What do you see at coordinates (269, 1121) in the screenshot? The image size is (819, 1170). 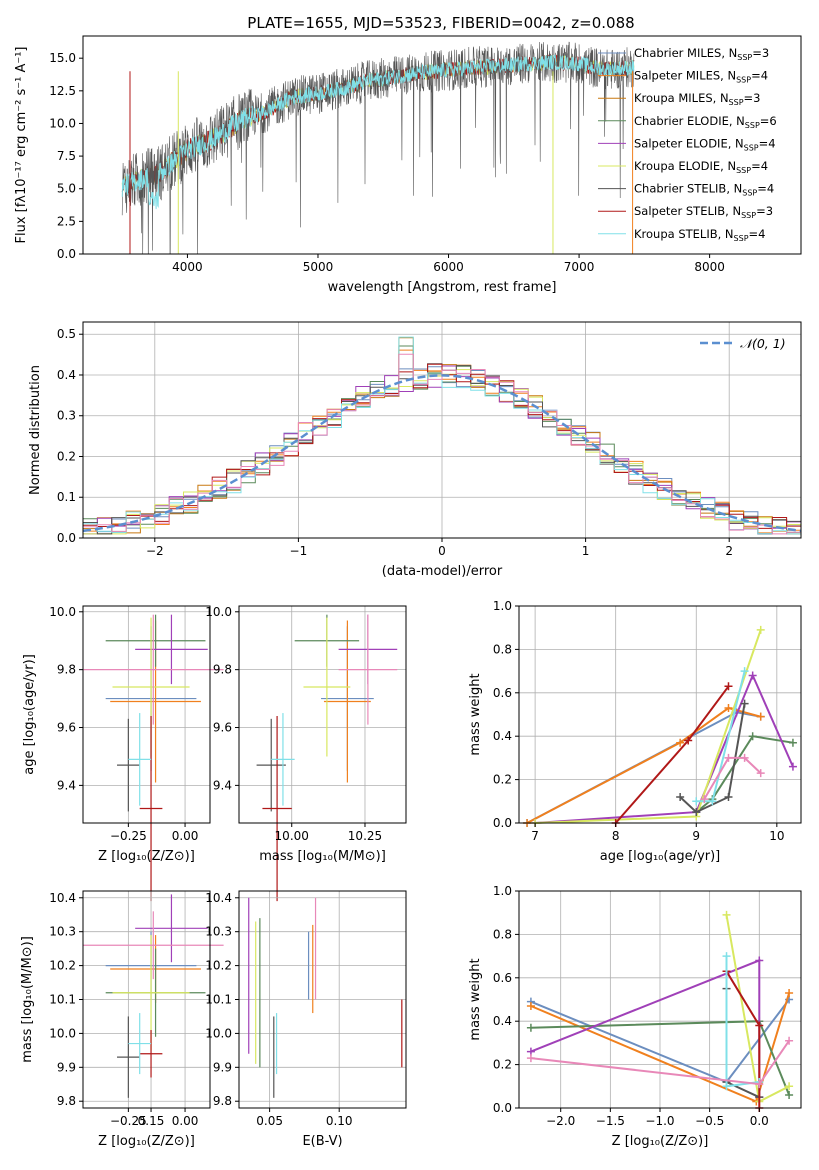 I see `x-tick-label: 0.05` at bounding box center [269, 1121].